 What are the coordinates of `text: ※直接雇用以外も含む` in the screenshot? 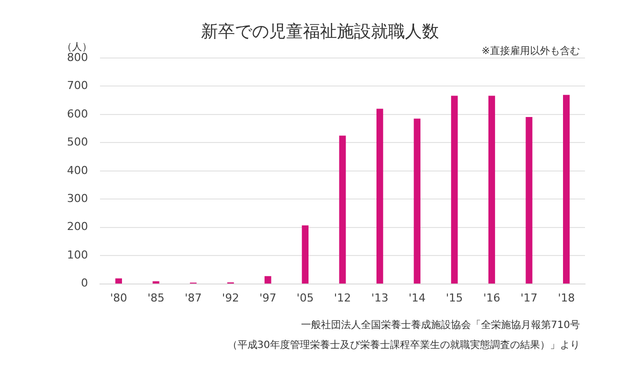 It's located at (531, 51).